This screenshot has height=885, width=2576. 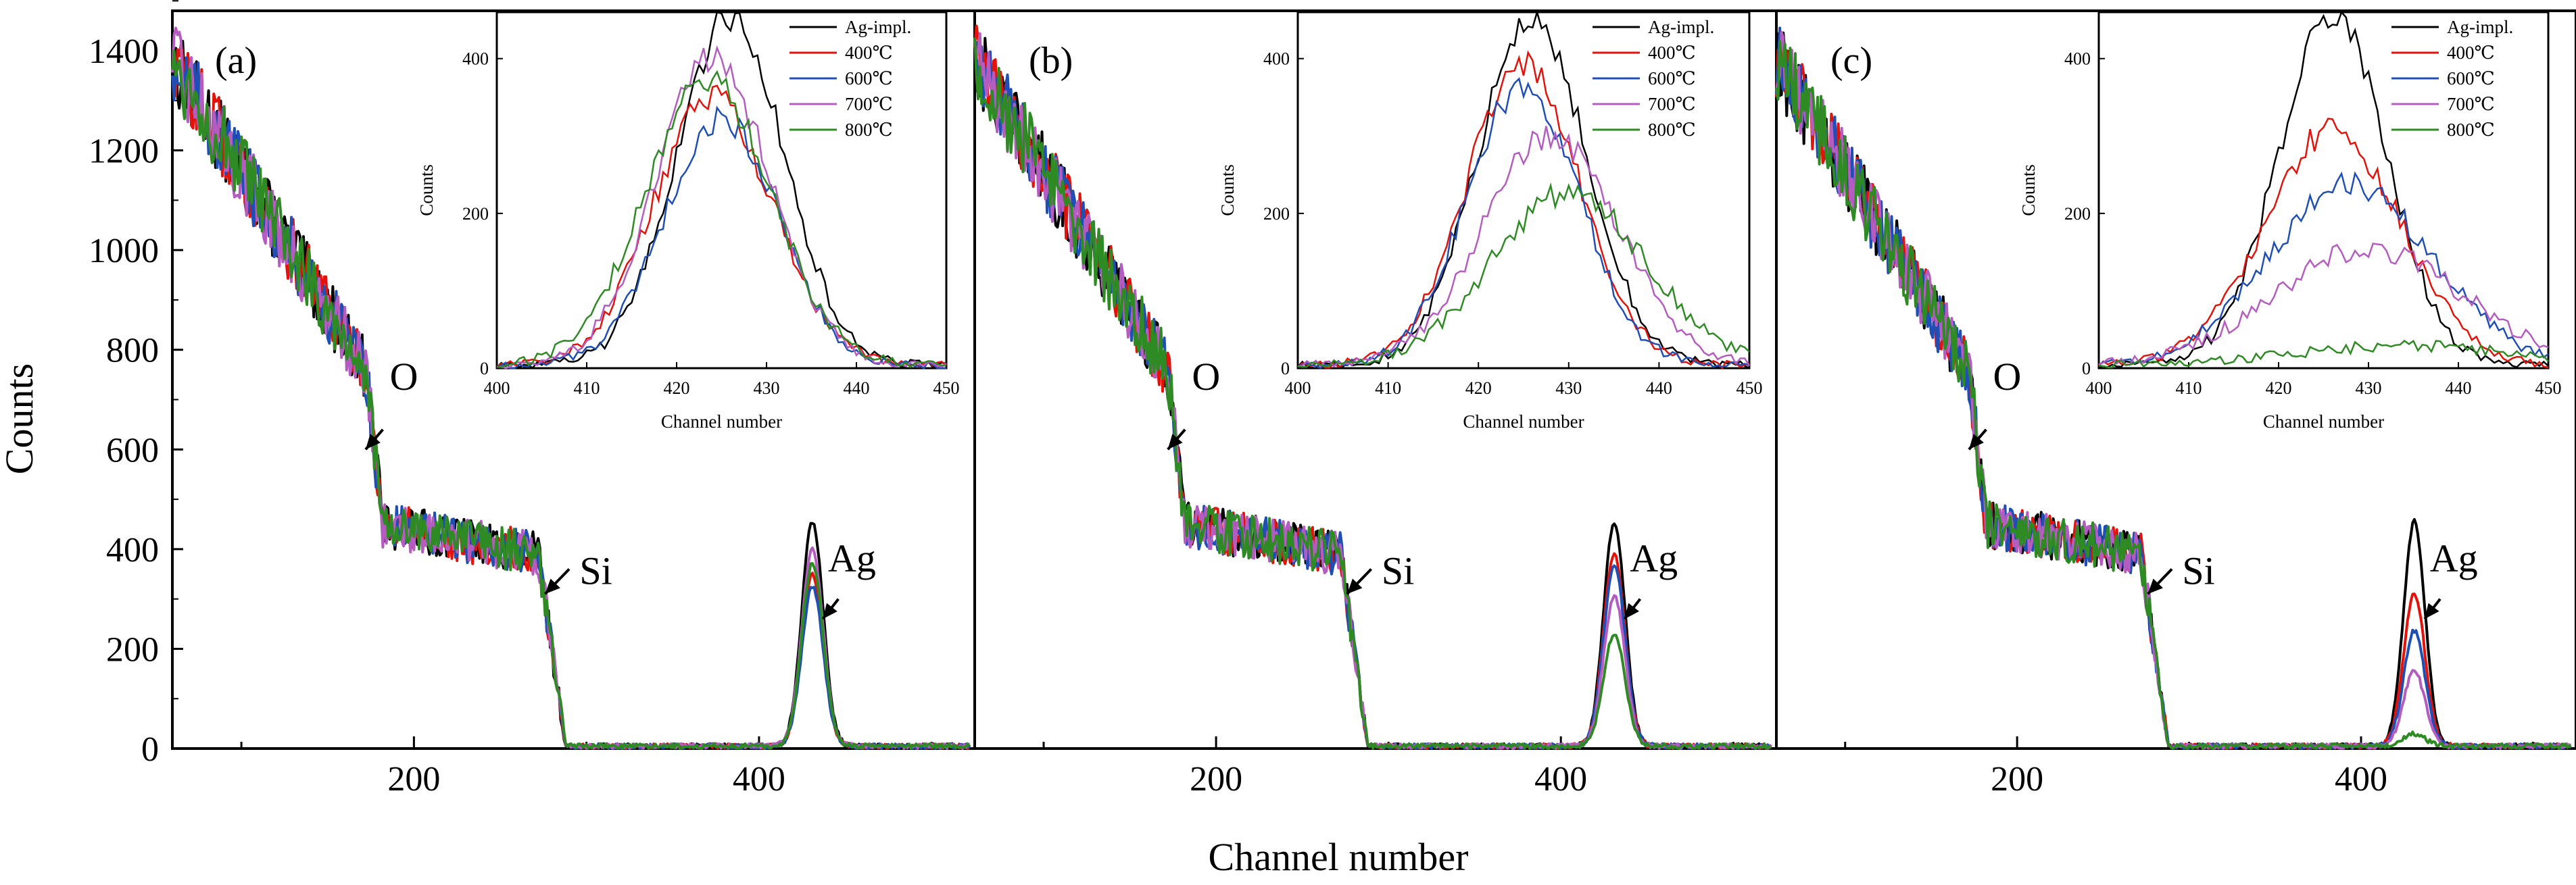 What do you see at coordinates (132, 649) in the screenshot?
I see `y-tick-label: 200` at bounding box center [132, 649].